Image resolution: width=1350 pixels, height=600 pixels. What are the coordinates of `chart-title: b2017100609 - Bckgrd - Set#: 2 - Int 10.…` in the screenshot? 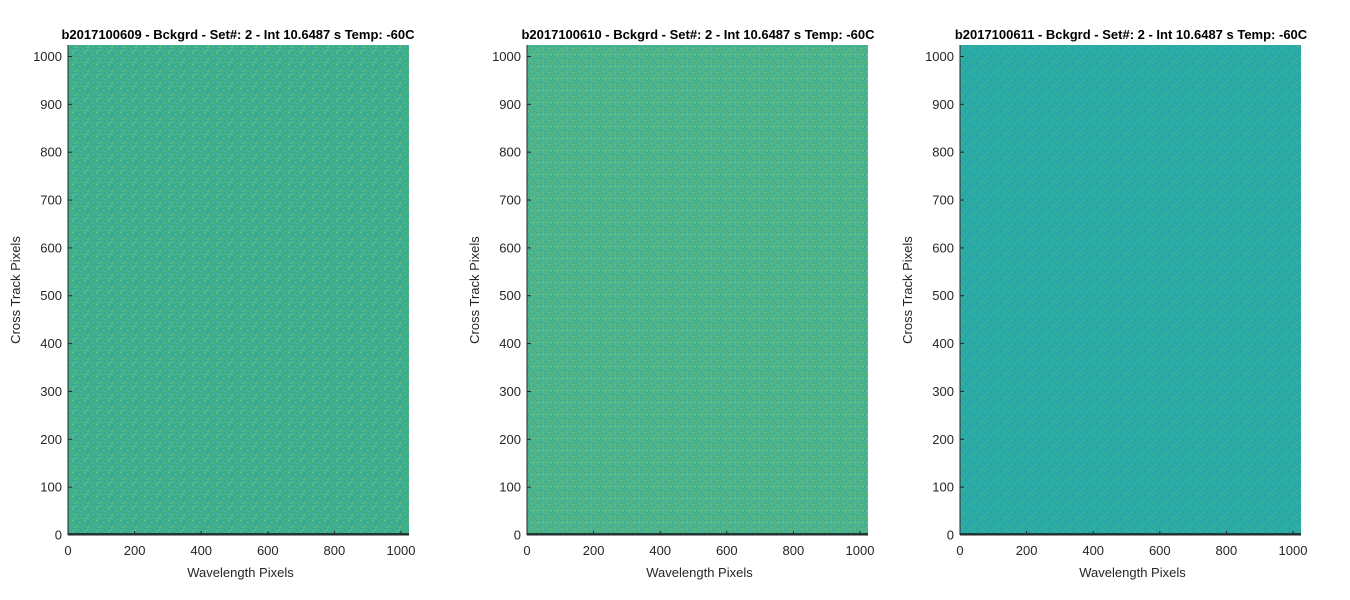 It's located at (238, 34).